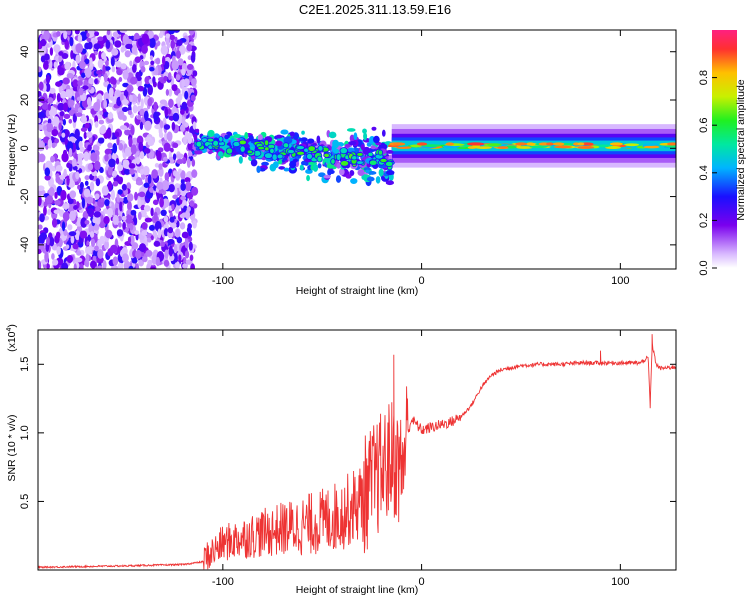  What do you see at coordinates (357, 291) in the screenshot?
I see `spectrogram-x-label: Height of straight line (km)` at bounding box center [357, 291].